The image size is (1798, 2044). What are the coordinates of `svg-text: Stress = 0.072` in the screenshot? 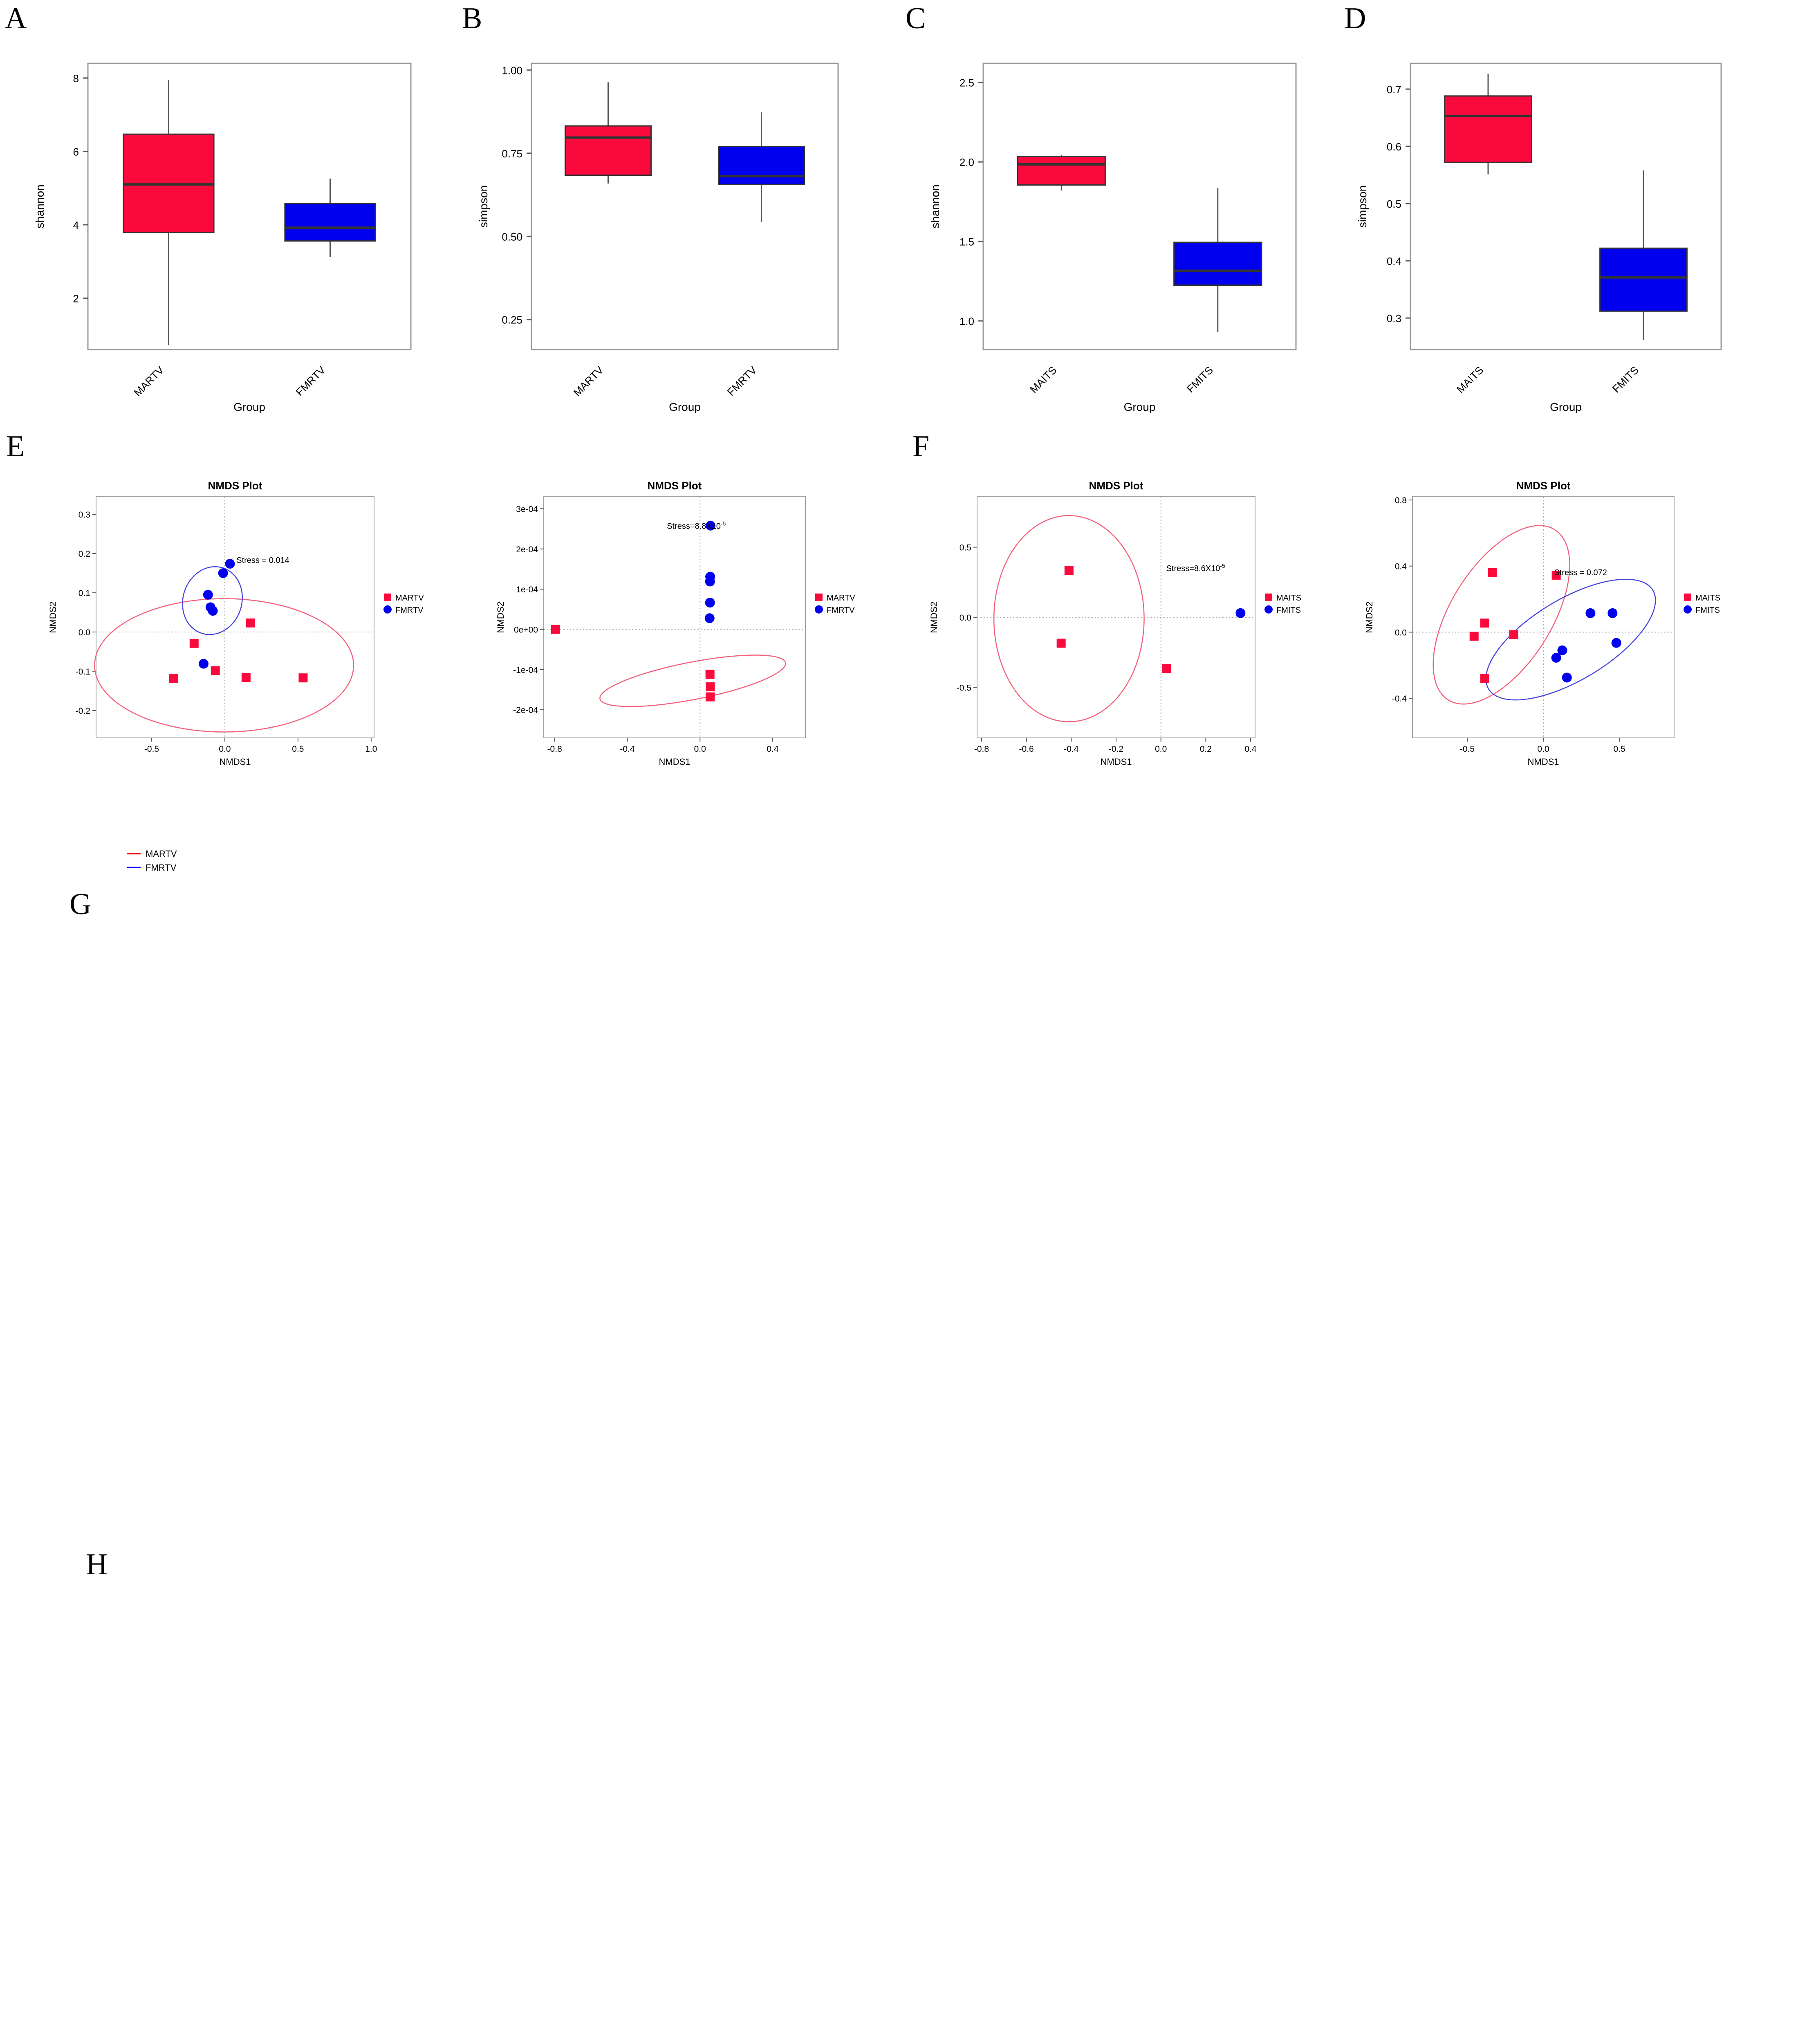 It's located at (1580, 573).